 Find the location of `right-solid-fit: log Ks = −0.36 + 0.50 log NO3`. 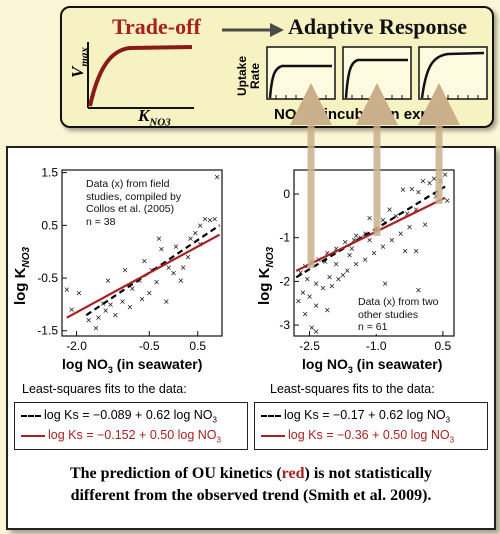

right-solid-fit: log Ks = −0.36 + 0.50 log NO3 is located at coordinates (357, 436).